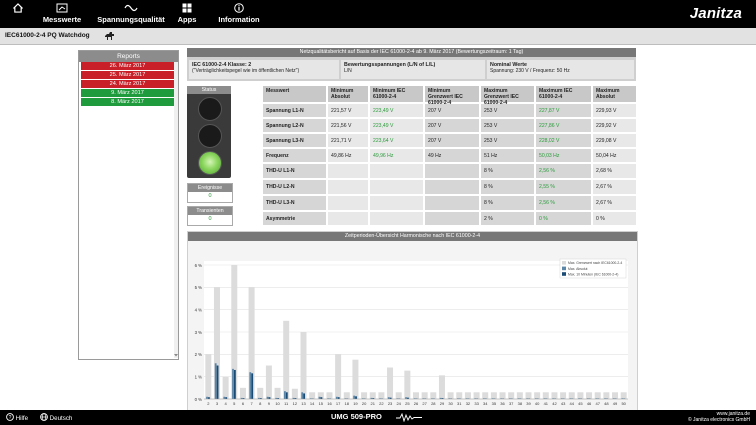 The height and width of the screenshot is (425, 756). Describe the element at coordinates (416, 403) in the screenshot. I see `x-tick-label: 26` at that location.